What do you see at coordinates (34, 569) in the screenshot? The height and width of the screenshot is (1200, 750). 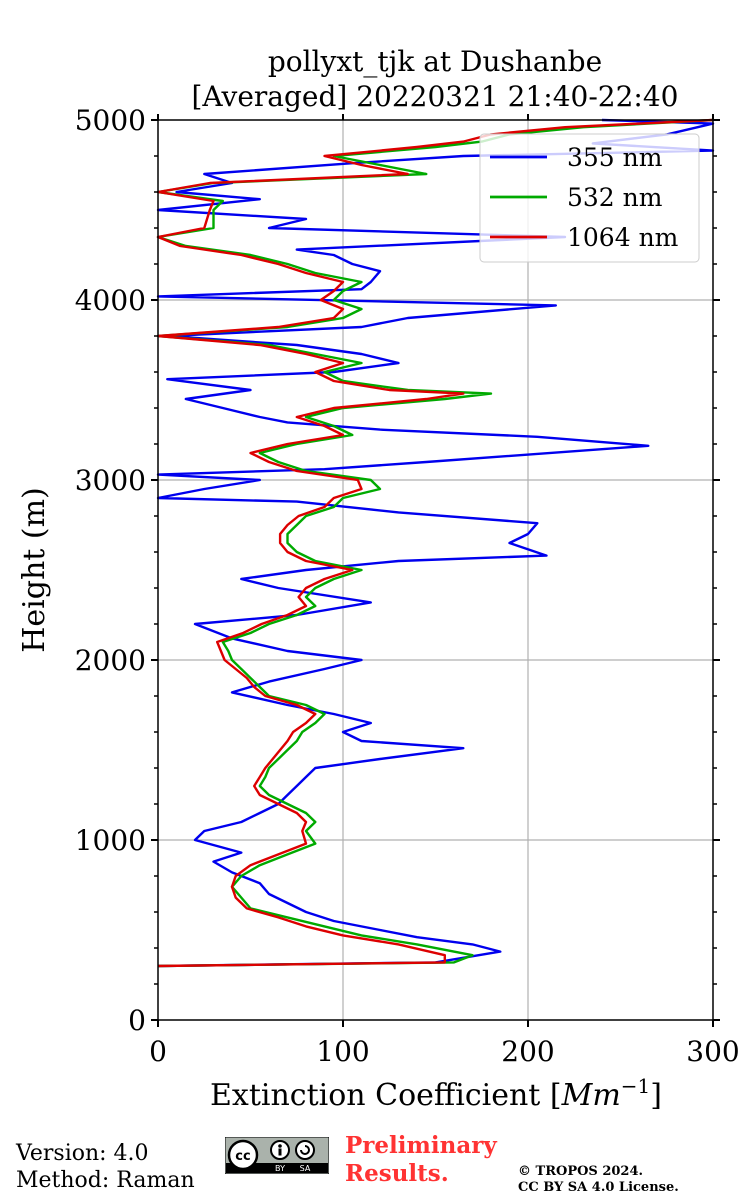 I see `y-axis-label: Height (m)` at bounding box center [34, 569].